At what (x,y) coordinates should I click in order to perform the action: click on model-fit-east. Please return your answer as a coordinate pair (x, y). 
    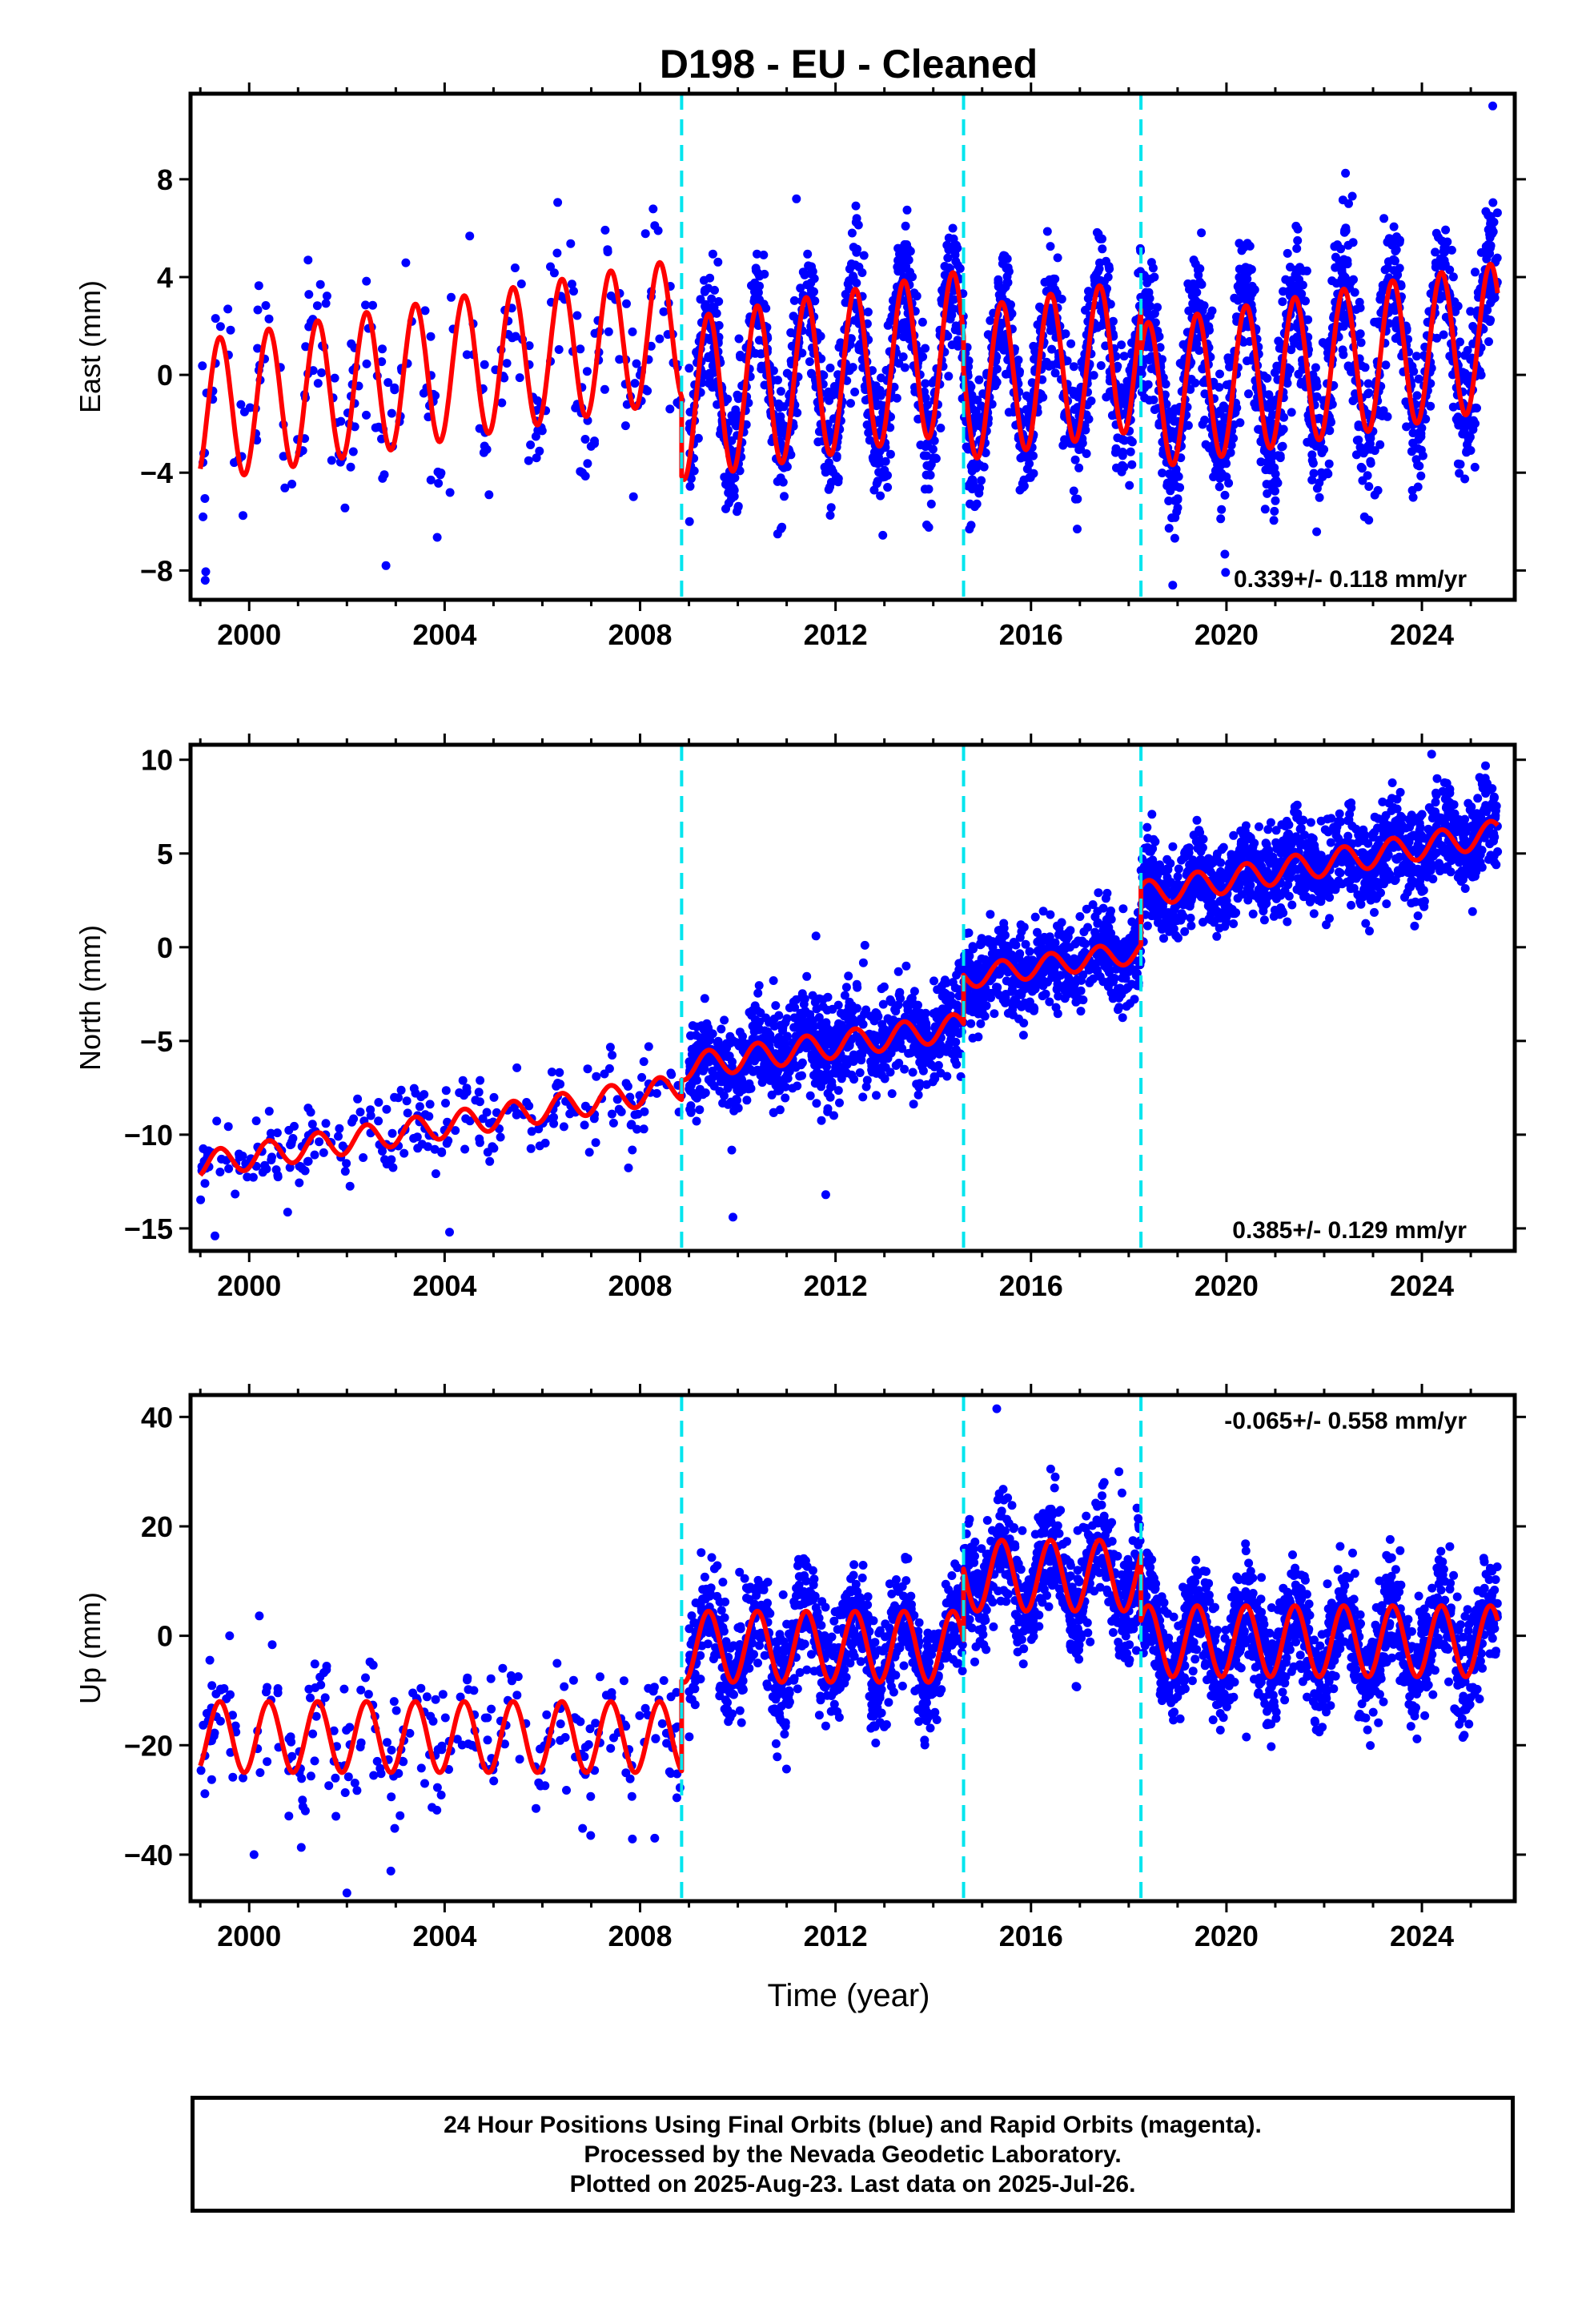
    Looking at the image, I should click on (849, 370).